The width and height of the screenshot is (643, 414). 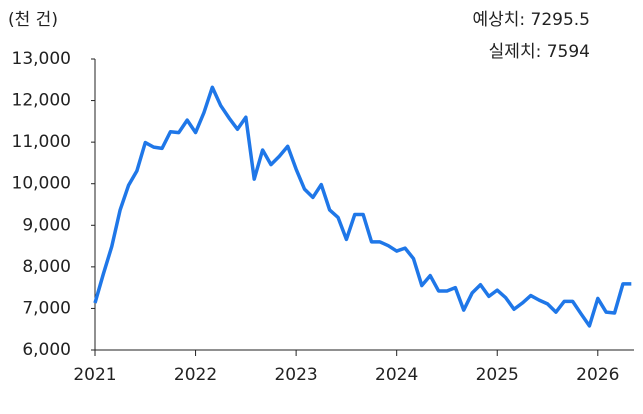 I want to click on actual-note: 실제치: 7594, so click(x=539, y=52).